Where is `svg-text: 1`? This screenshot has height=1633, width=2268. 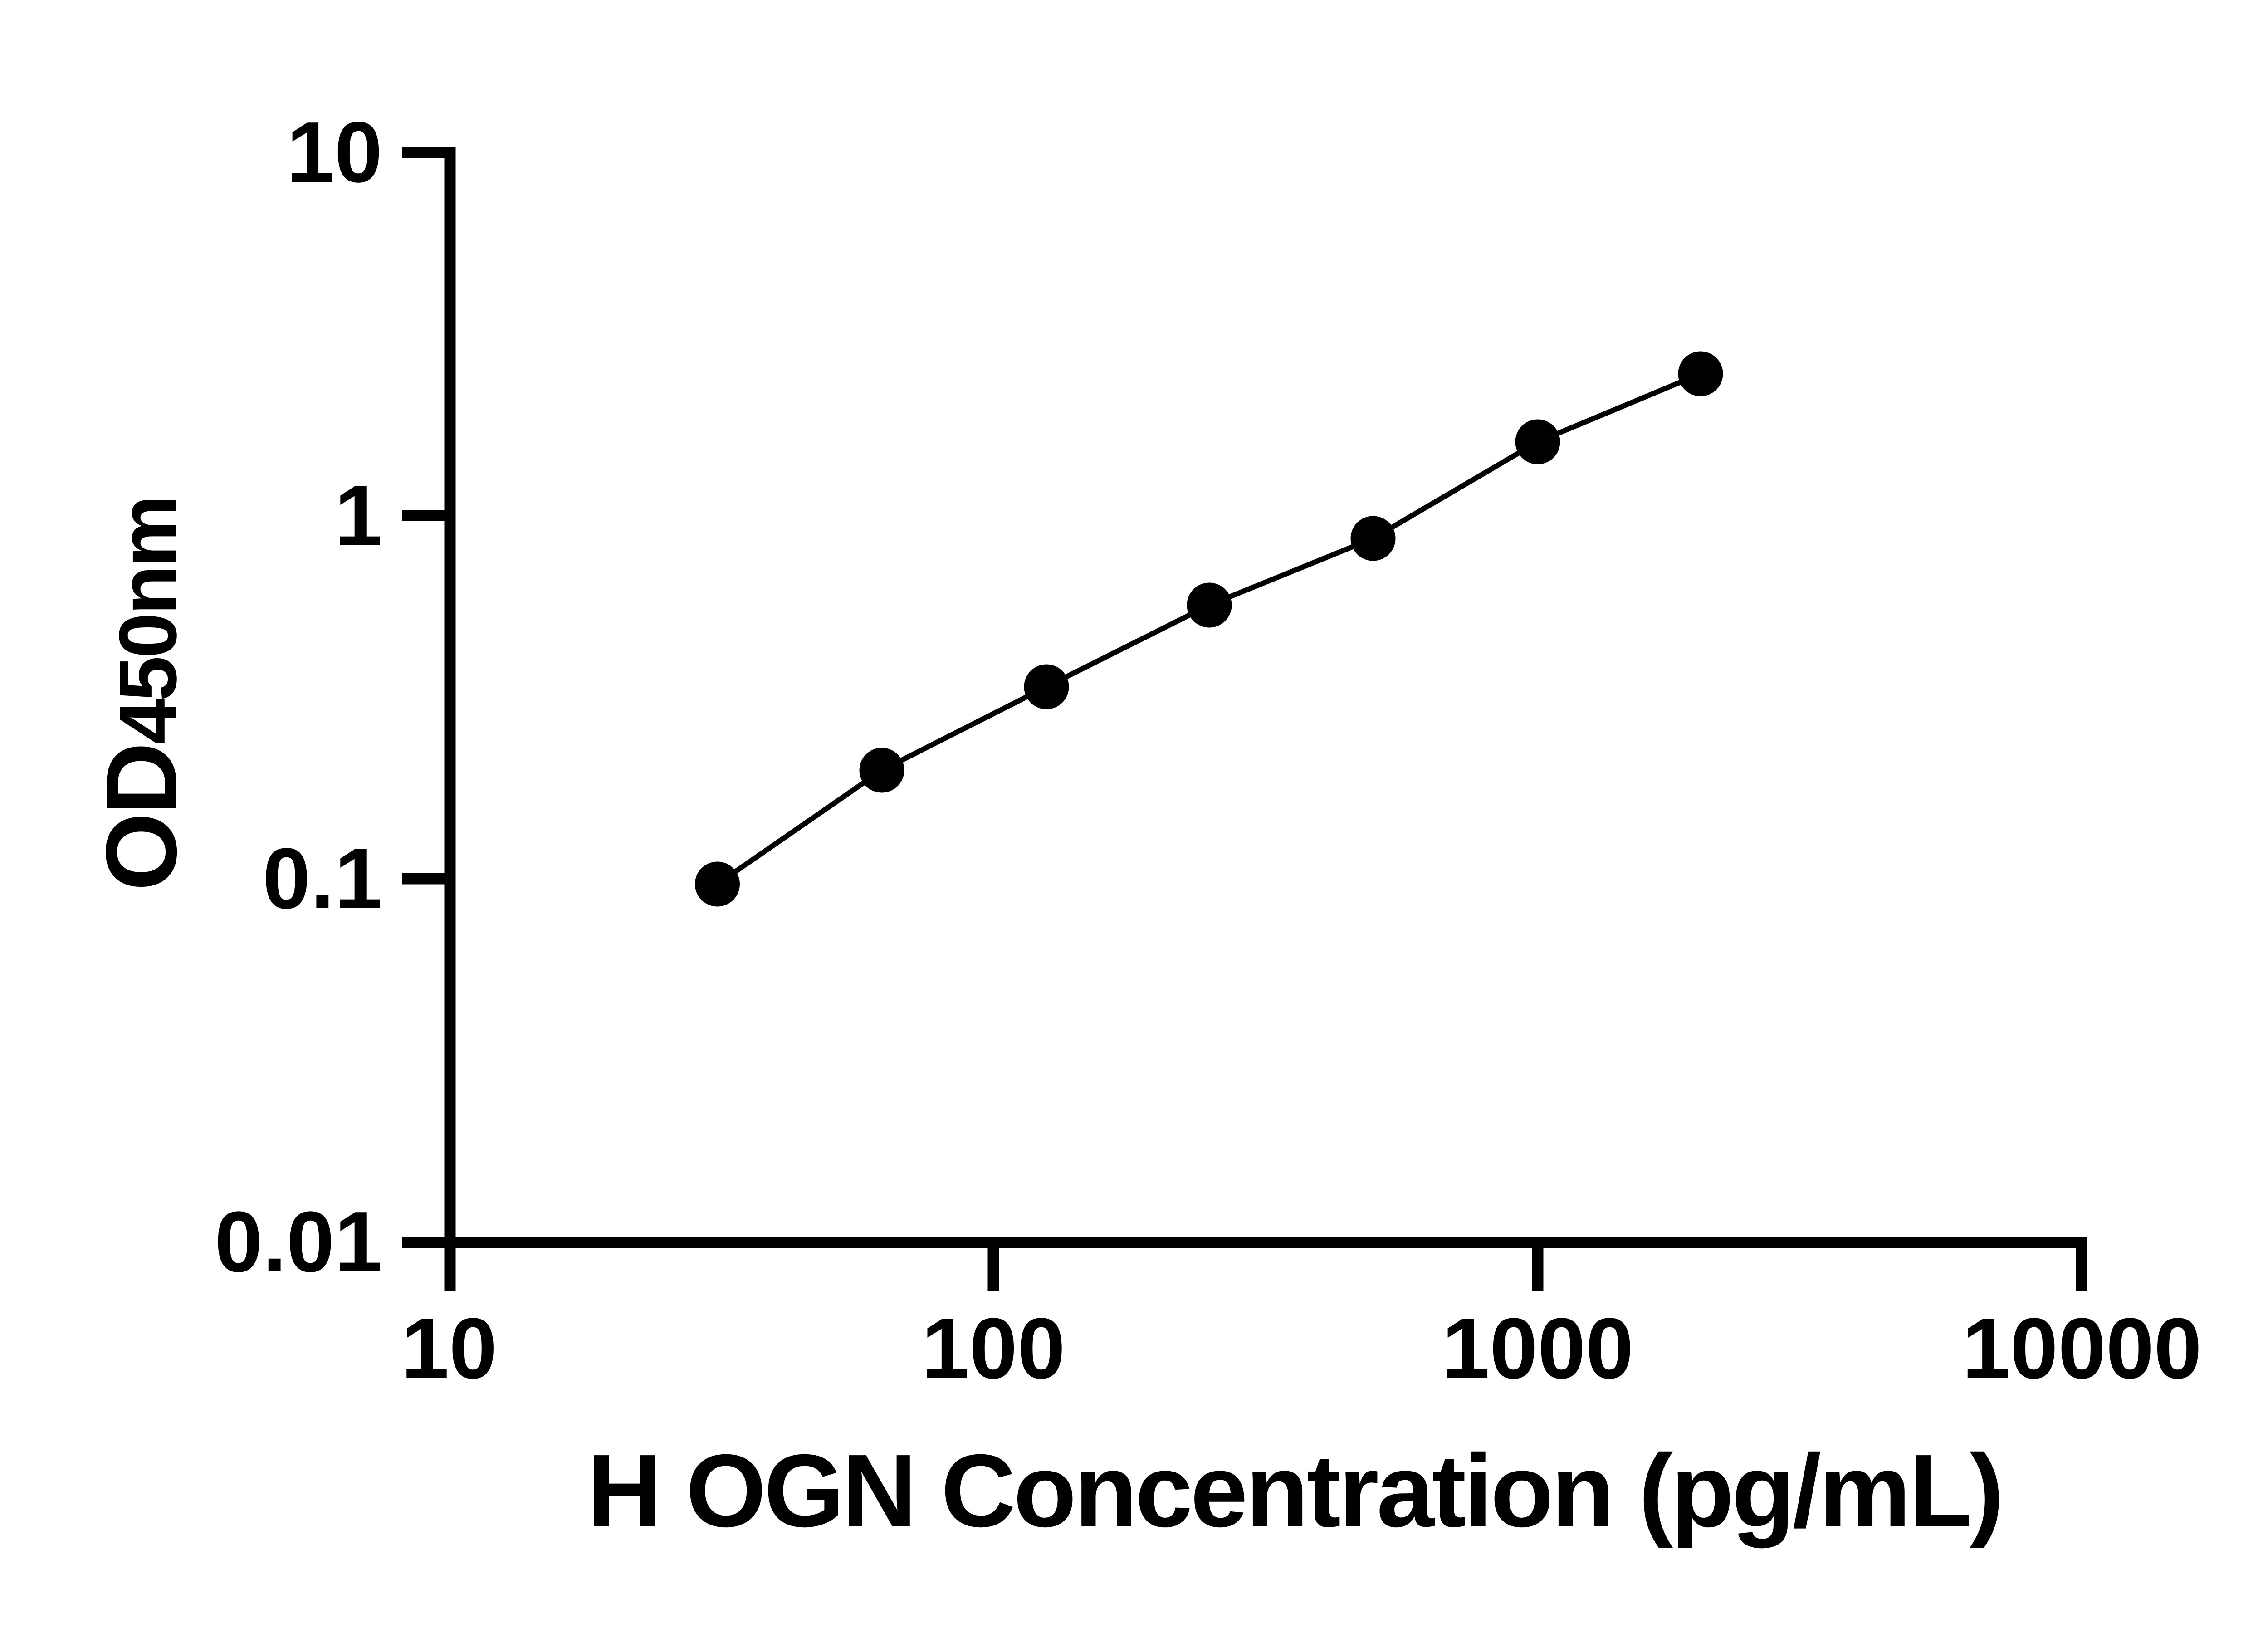 svg-text: 1 is located at coordinates (358, 516).